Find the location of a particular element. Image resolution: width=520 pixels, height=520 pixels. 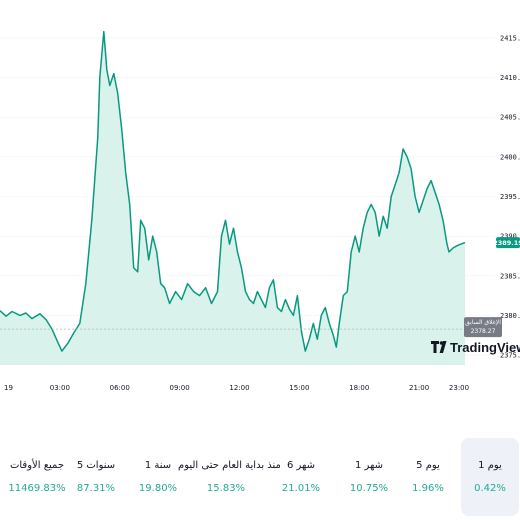

y-tick-label: 2405.00 is located at coordinates (510, 118).